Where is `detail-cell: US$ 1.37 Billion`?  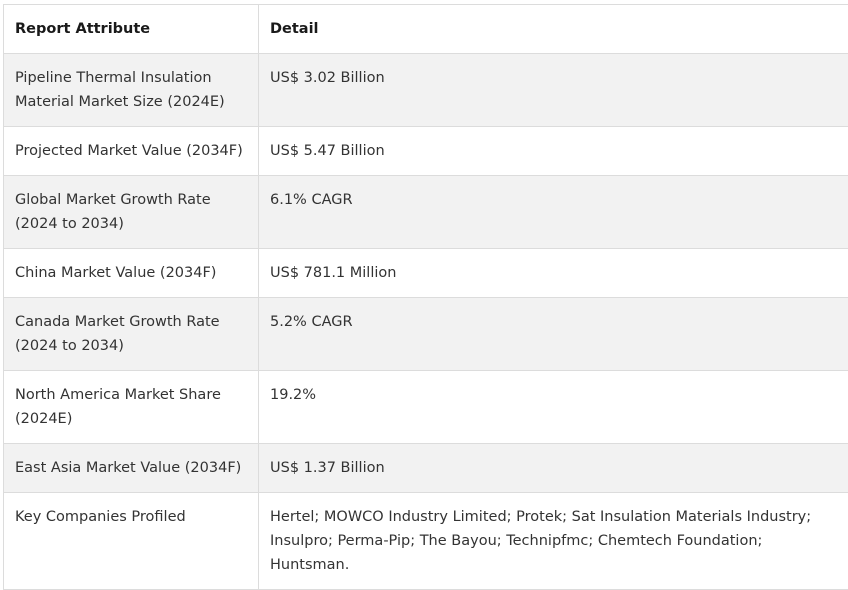 detail-cell: US$ 1.37 Billion is located at coordinates (553, 468).